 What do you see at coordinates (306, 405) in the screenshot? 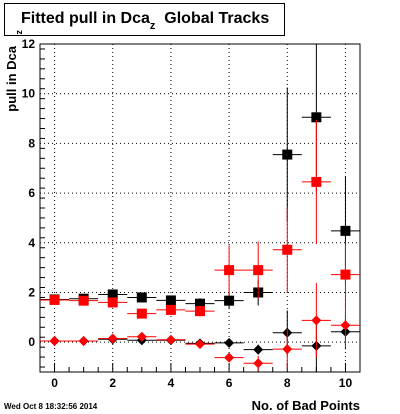
I see `x-axis-label: No. of Bad Points` at bounding box center [306, 405].